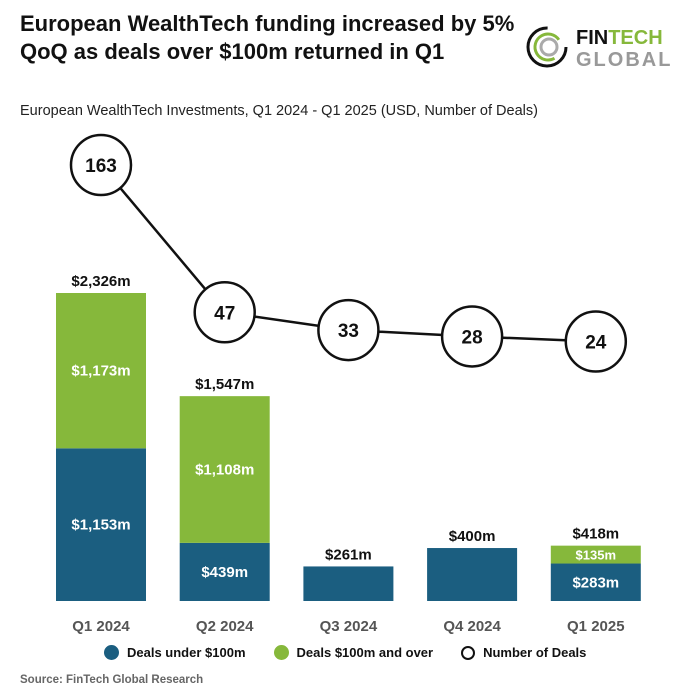 The image size is (696, 696). I want to click on x-tick-label: Q1 2025, so click(596, 626).